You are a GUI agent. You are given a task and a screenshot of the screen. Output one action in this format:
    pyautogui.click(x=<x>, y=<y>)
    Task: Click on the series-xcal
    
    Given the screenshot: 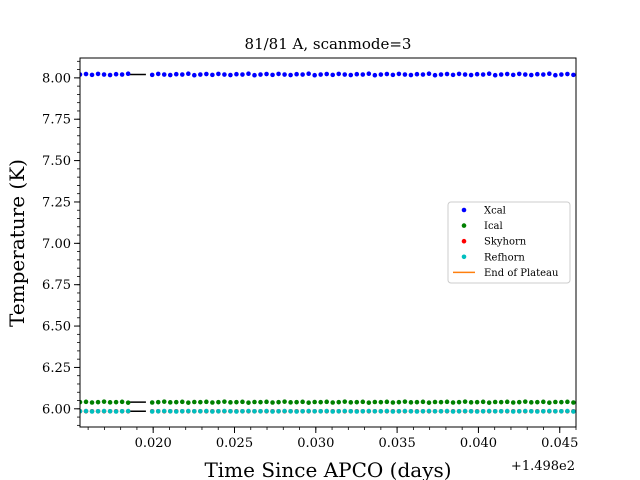 What is the action you would take?
    pyautogui.click(x=328, y=74)
    